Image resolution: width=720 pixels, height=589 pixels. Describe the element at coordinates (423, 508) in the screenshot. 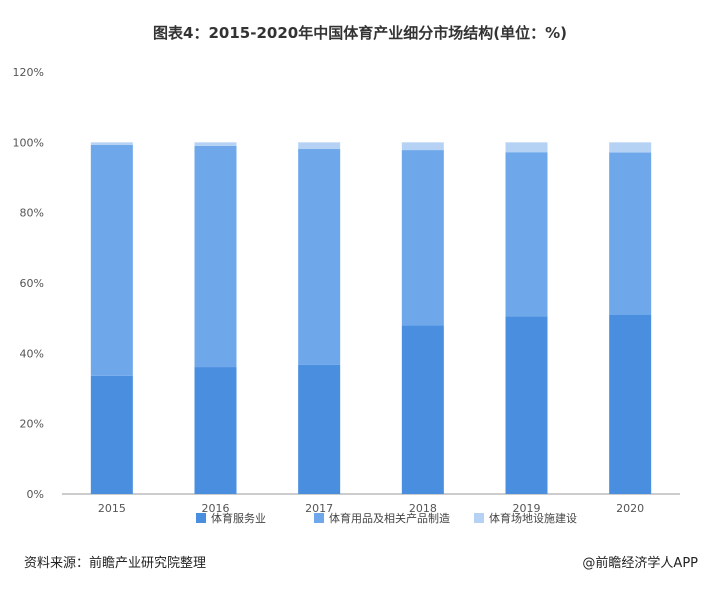

I see `x-tick-label: 2018` at that location.